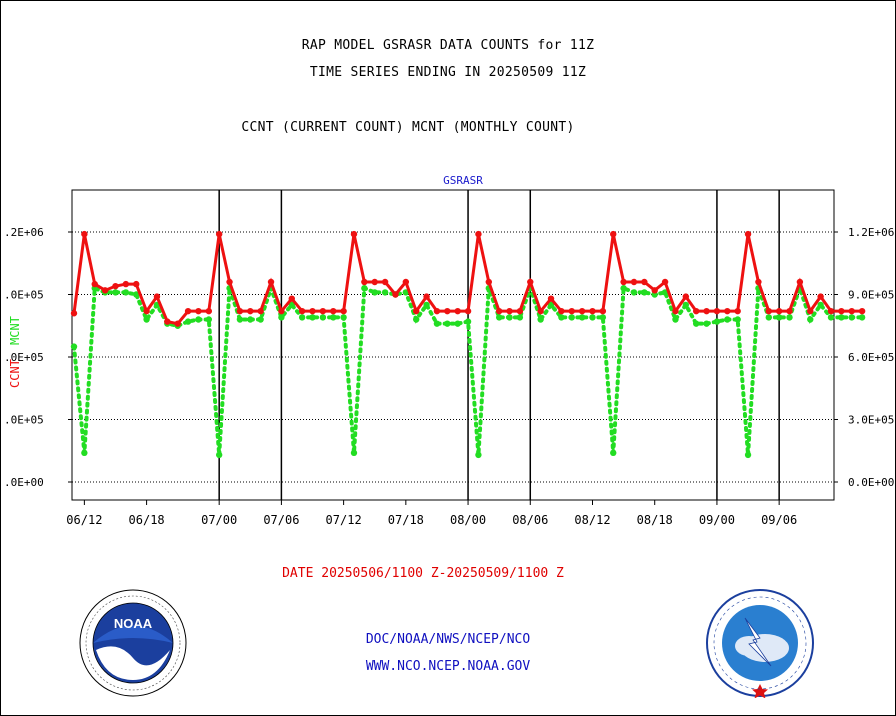 The width and height of the screenshot is (896, 716). What do you see at coordinates (779, 520) in the screenshot?
I see `x-tick-label: 09/06` at bounding box center [779, 520].